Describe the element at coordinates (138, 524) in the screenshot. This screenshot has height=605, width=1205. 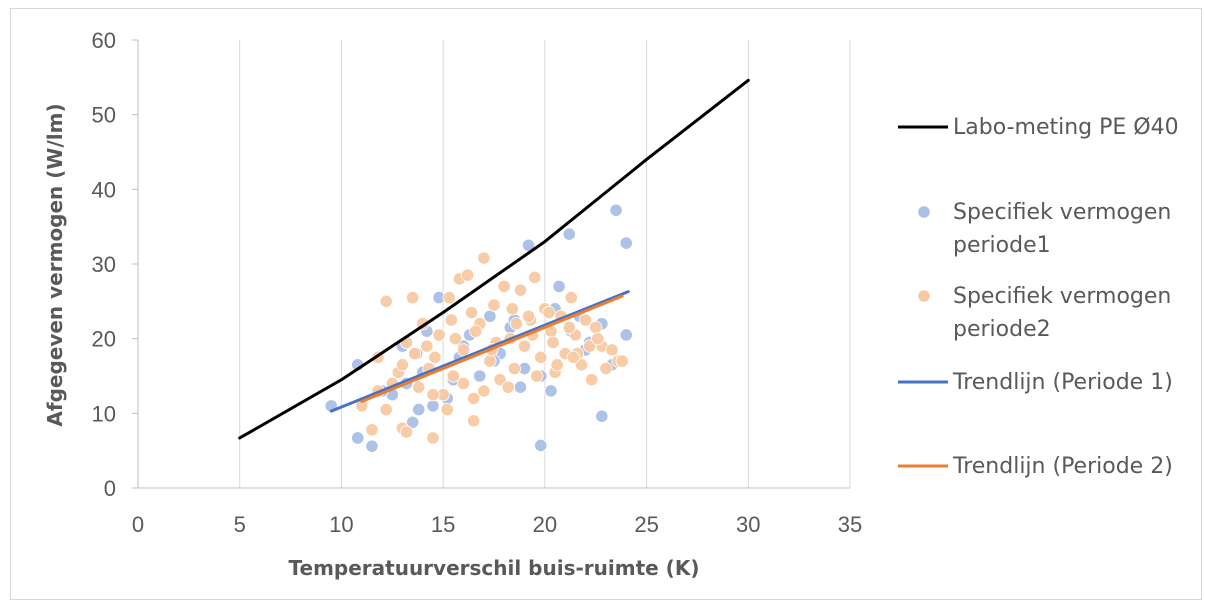
I see `x-tick-label-0: 0` at that location.